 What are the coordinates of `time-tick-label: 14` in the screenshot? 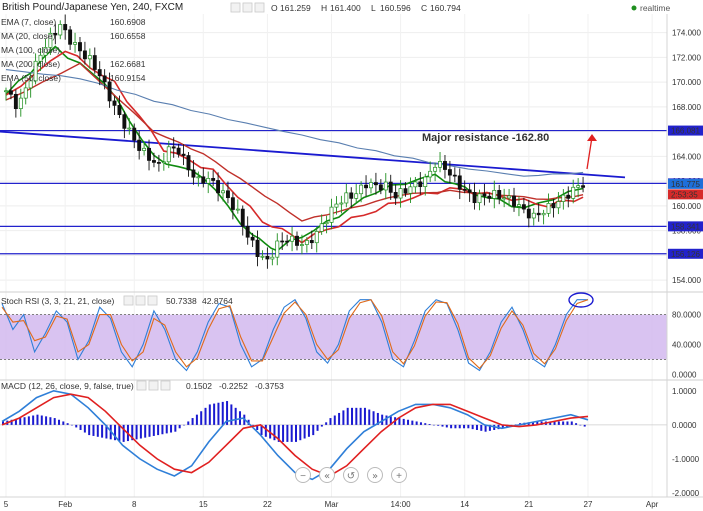 It's located at (464, 504).